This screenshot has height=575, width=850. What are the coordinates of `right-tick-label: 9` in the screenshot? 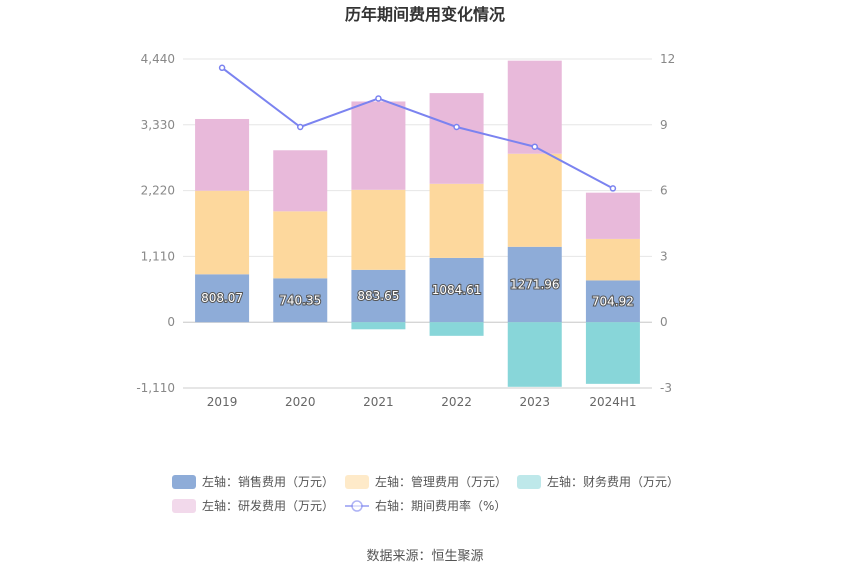 It's located at (664, 125).